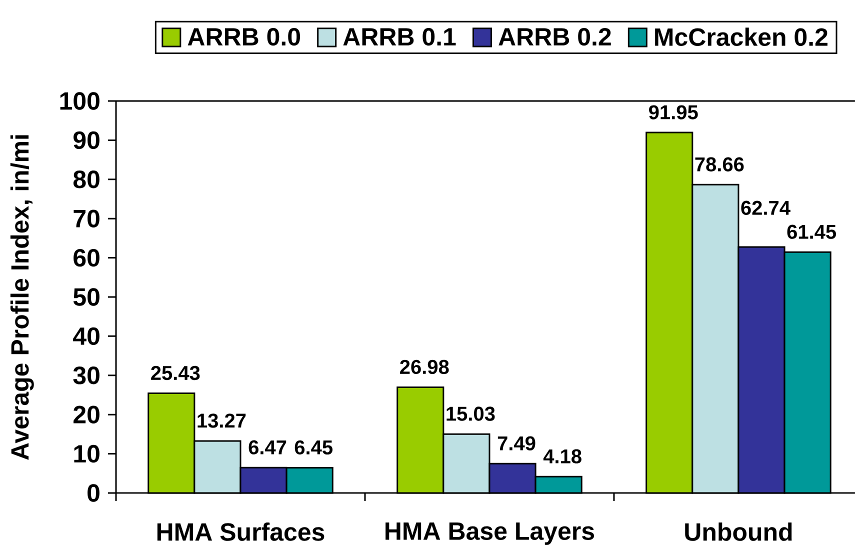 The width and height of the screenshot is (855, 549). What do you see at coordinates (470, 413) in the screenshot?
I see `data-label: 15.03` at bounding box center [470, 413].